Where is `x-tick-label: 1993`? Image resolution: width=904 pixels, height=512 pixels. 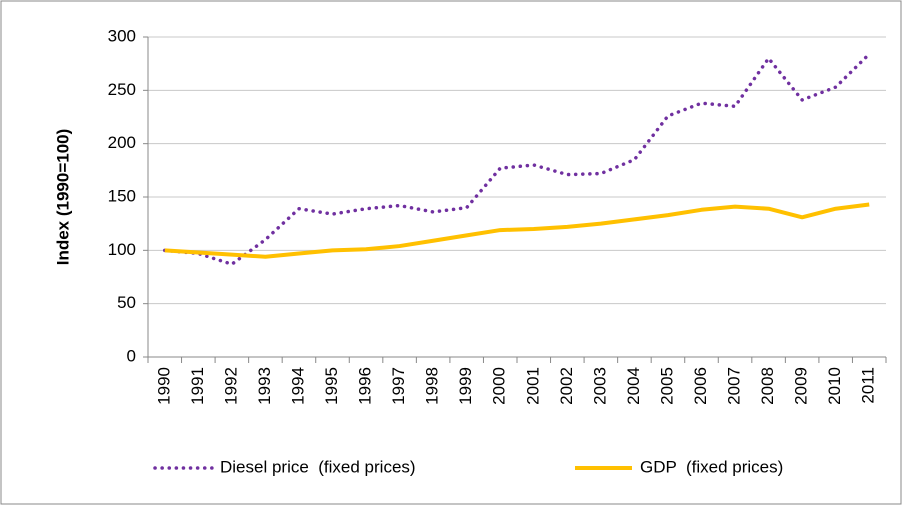 x-tick-label: 1993 is located at coordinates (264, 386).